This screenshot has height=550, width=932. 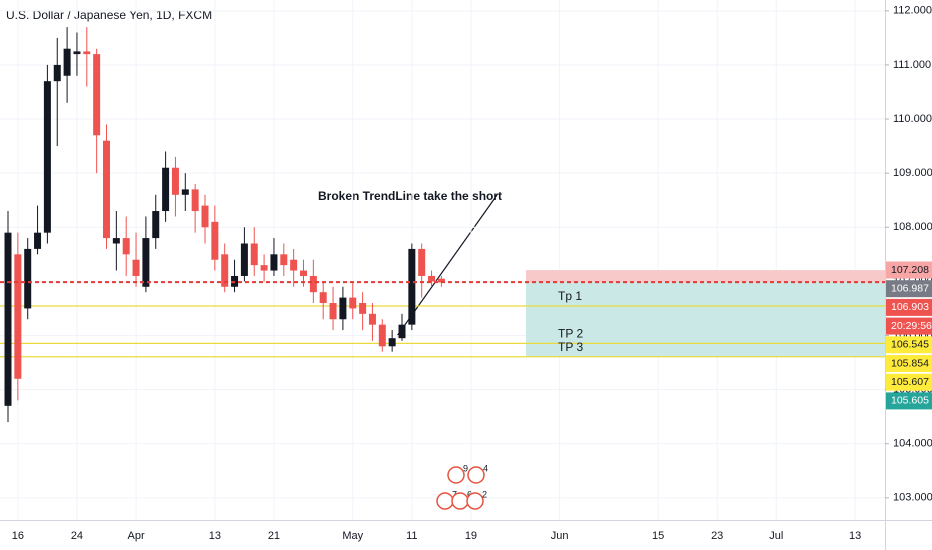 What do you see at coordinates (717, 536) in the screenshot?
I see `x-tick-label: 23` at bounding box center [717, 536].